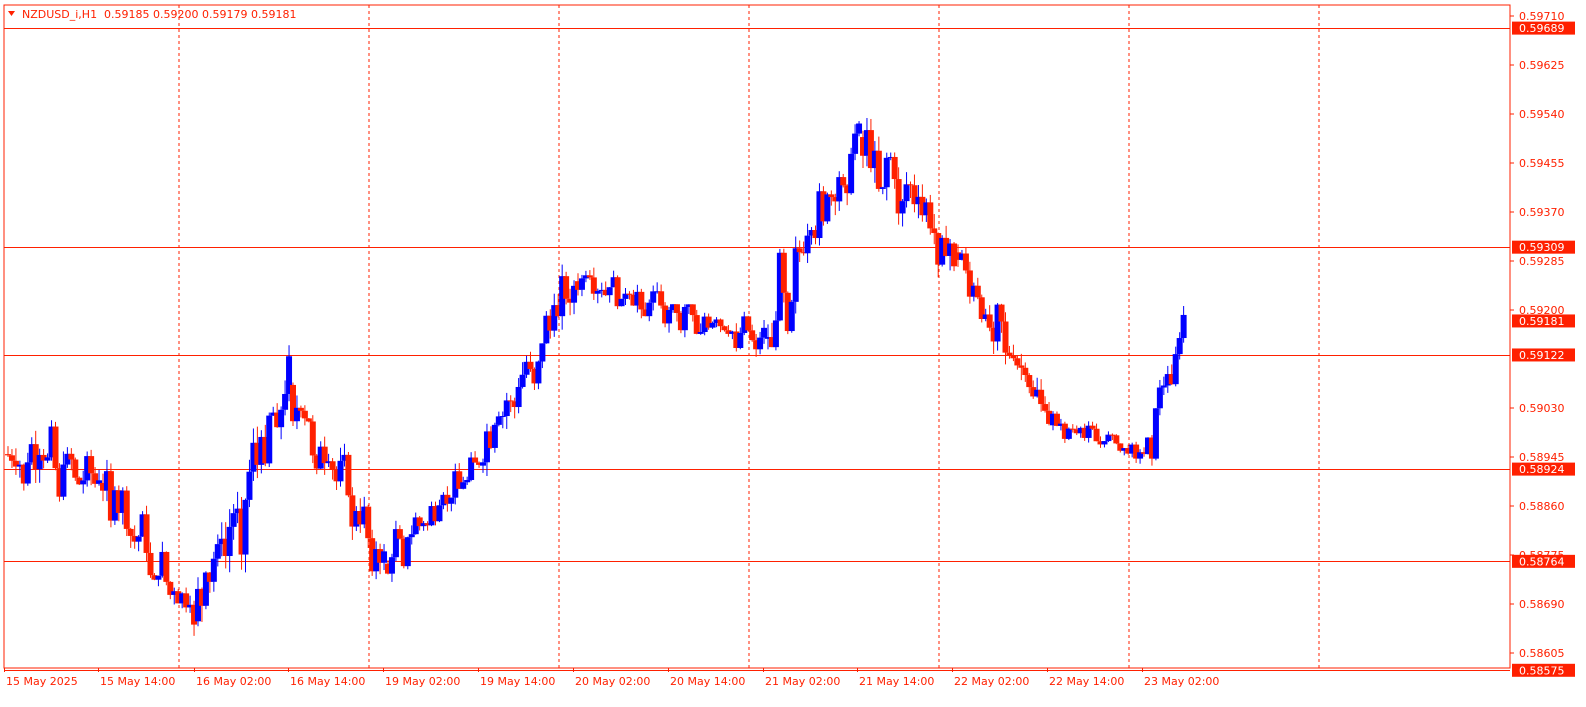 The height and width of the screenshot is (707, 1586). I want to click on x-tick-label: 22 May 02:00, so click(991, 681).